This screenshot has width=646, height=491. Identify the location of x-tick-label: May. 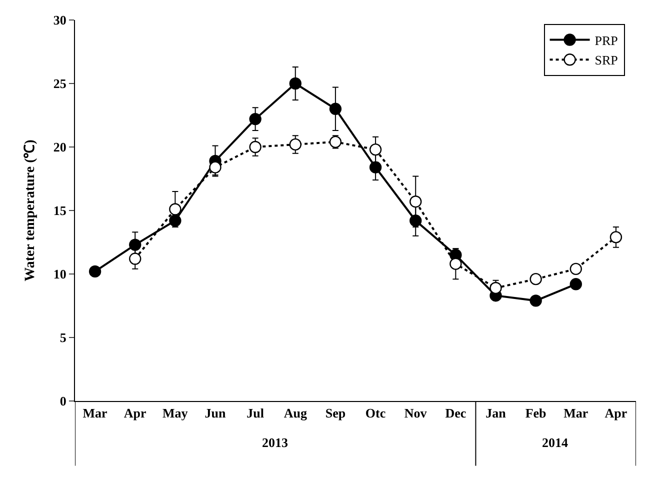
(175, 413).